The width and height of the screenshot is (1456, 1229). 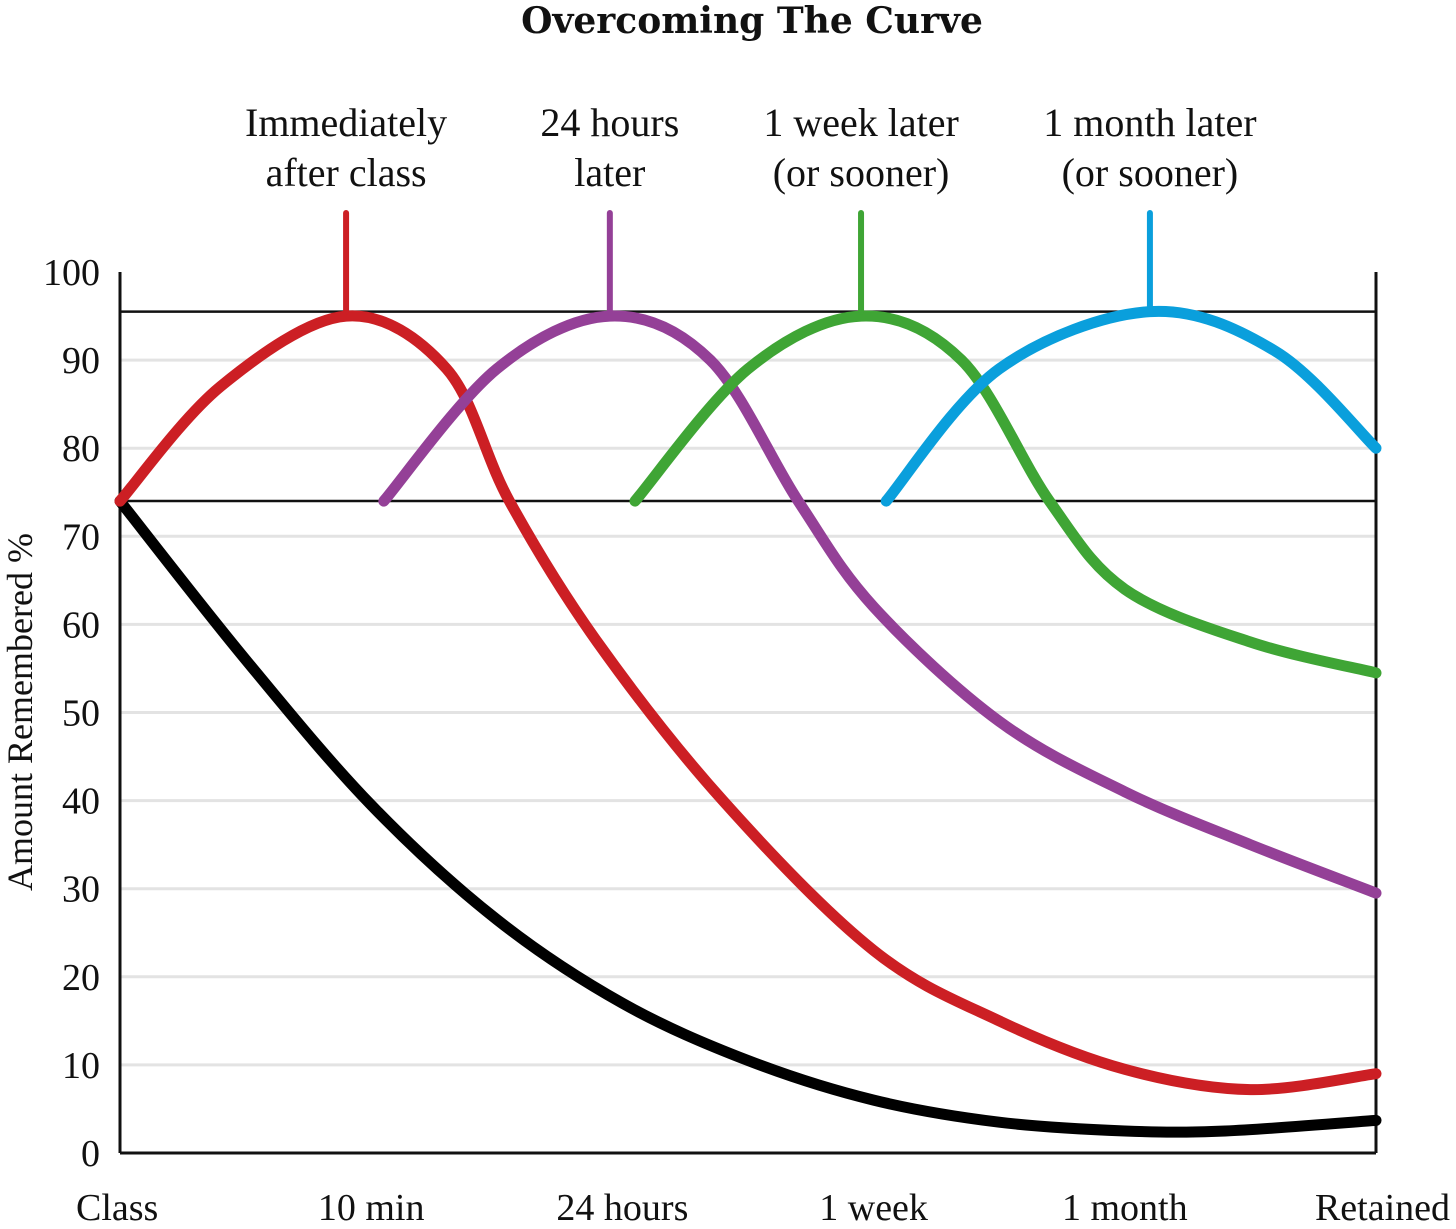 I want to click on annotation-label: later, so click(x=609, y=172).